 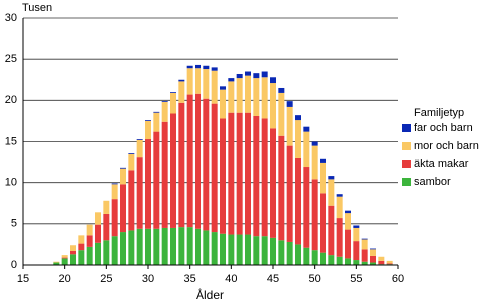 What do you see at coordinates (11, 59) in the screenshot?
I see `y-tick-label: 25` at bounding box center [11, 59].